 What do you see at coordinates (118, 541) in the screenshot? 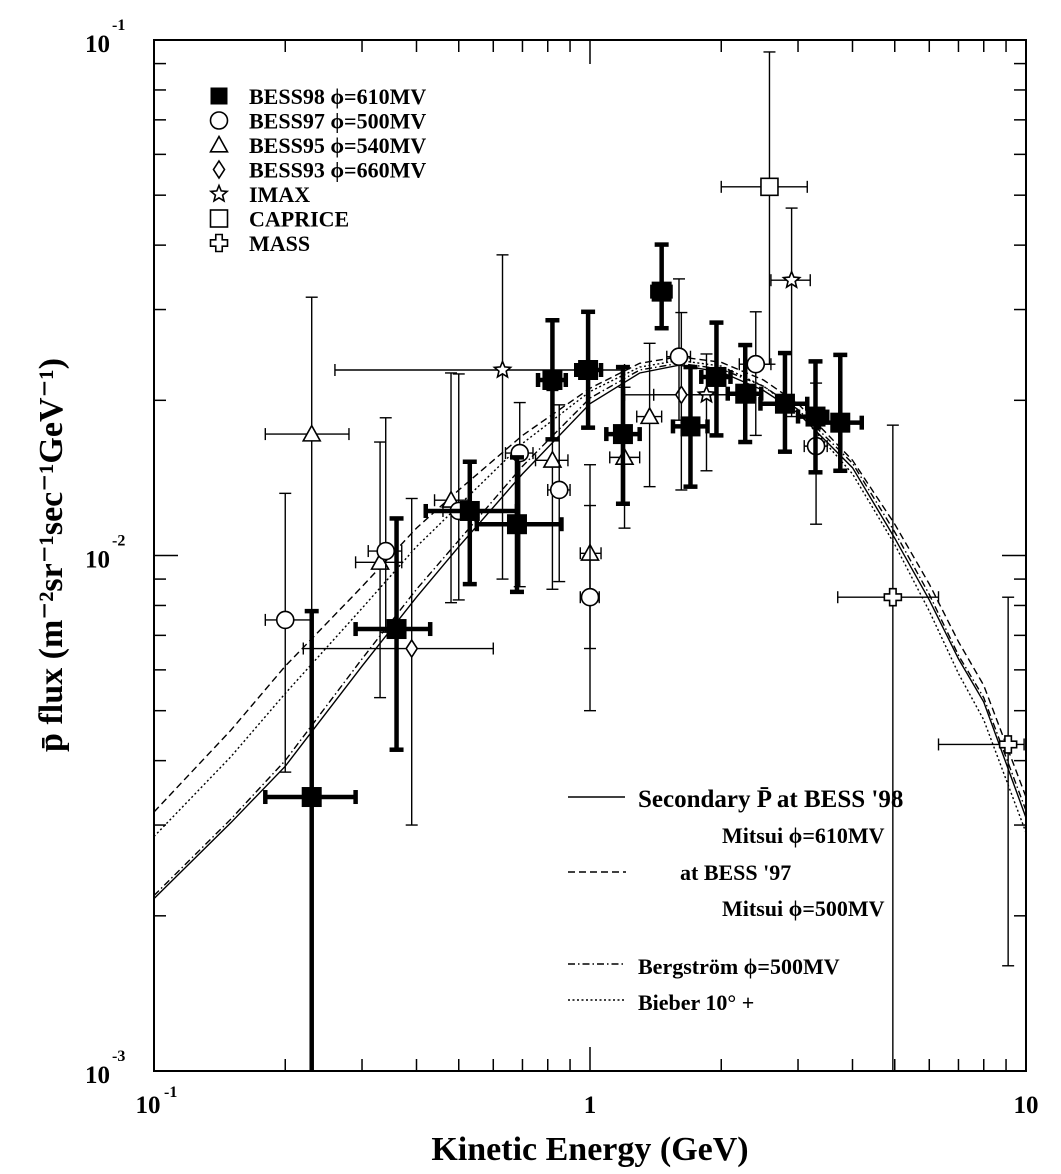
I see `y-tick-exponent: -2` at bounding box center [118, 541].